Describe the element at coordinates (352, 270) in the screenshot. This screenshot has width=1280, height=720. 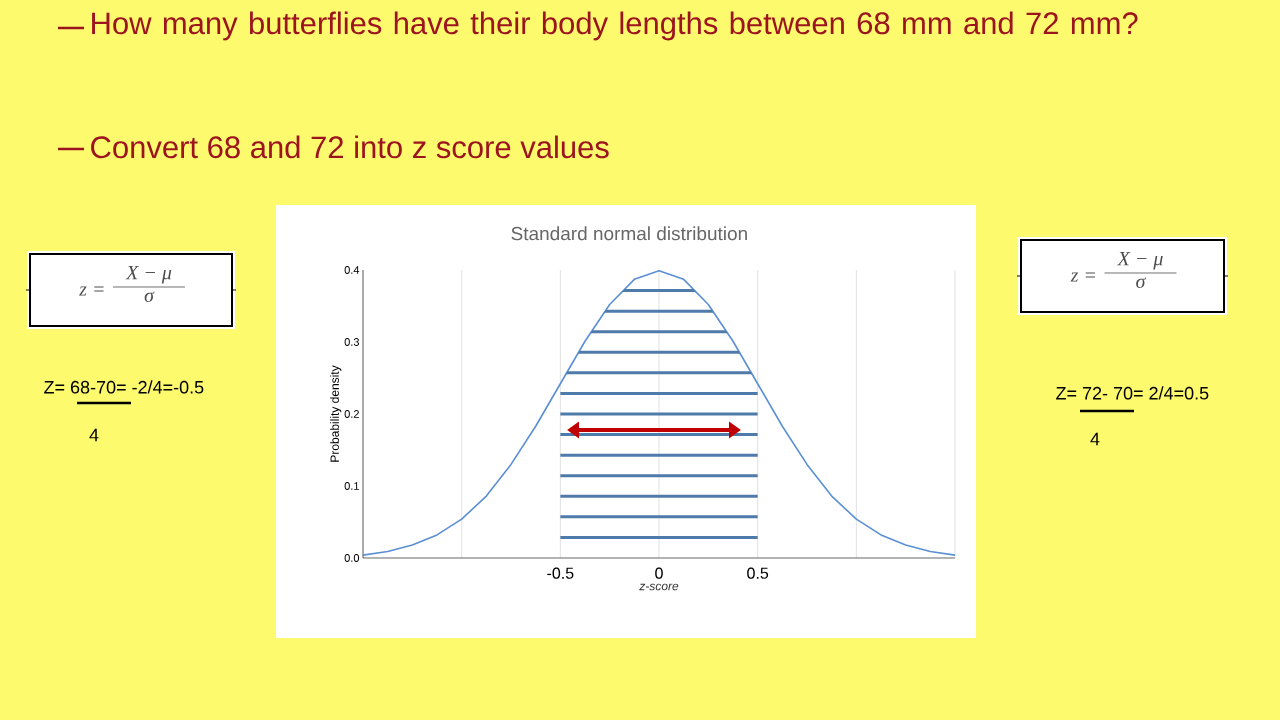
I see `y-tick-label: 0.4` at that location.